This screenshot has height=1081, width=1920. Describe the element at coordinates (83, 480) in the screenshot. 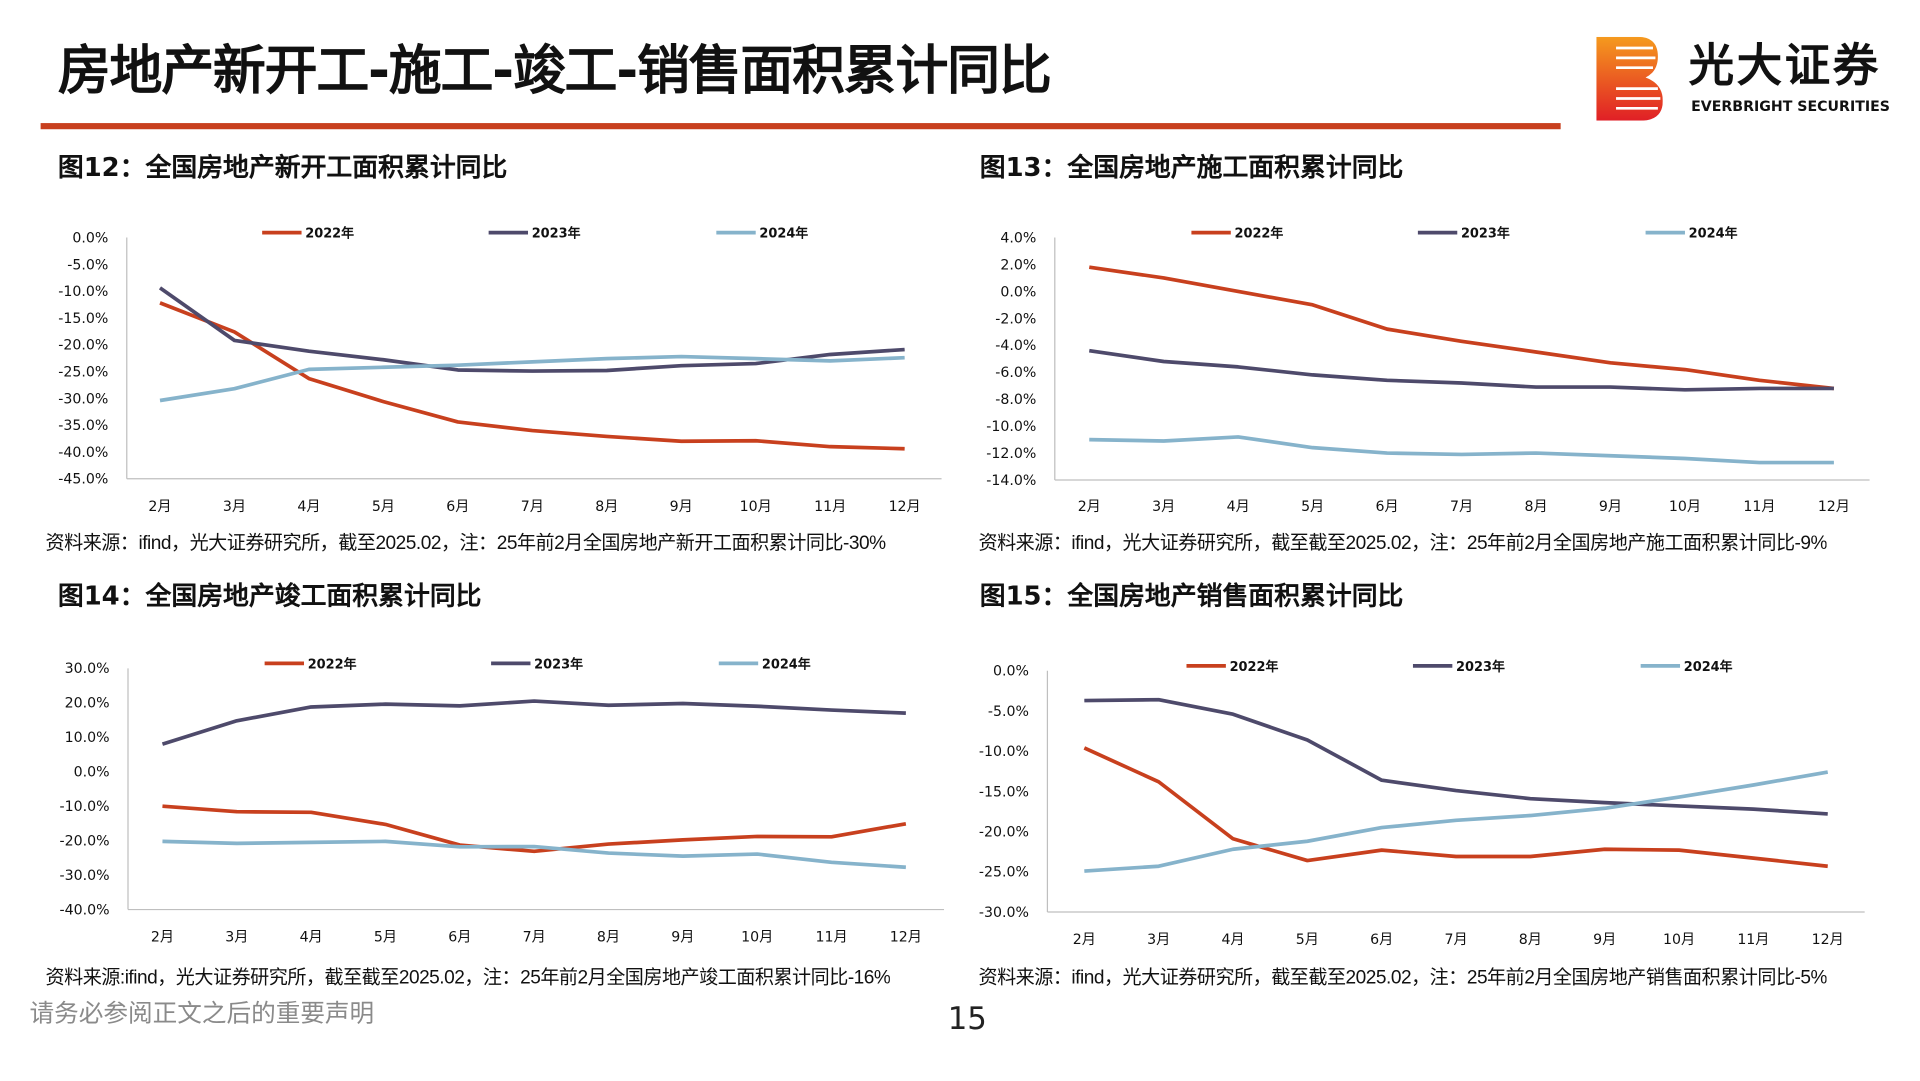

I see `y-tick-label: -45.0%` at that location.